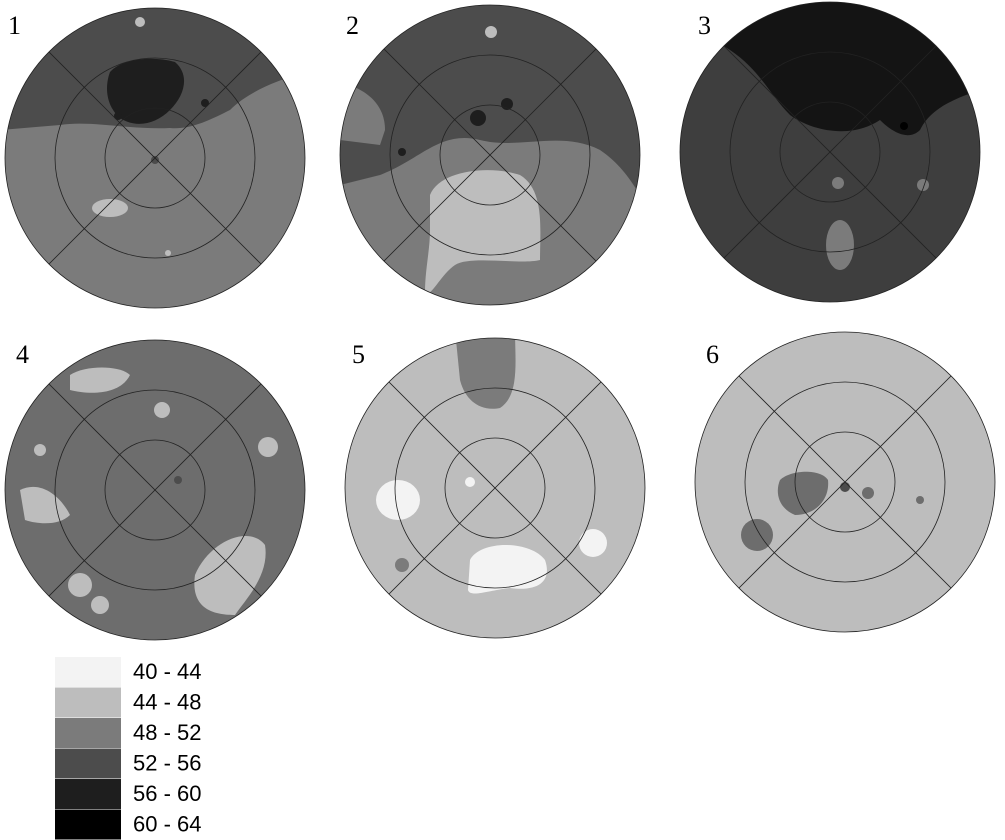 The image size is (1005, 840). What do you see at coordinates (704, 25) in the screenshot?
I see `panel-label: 3` at bounding box center [704, 25].